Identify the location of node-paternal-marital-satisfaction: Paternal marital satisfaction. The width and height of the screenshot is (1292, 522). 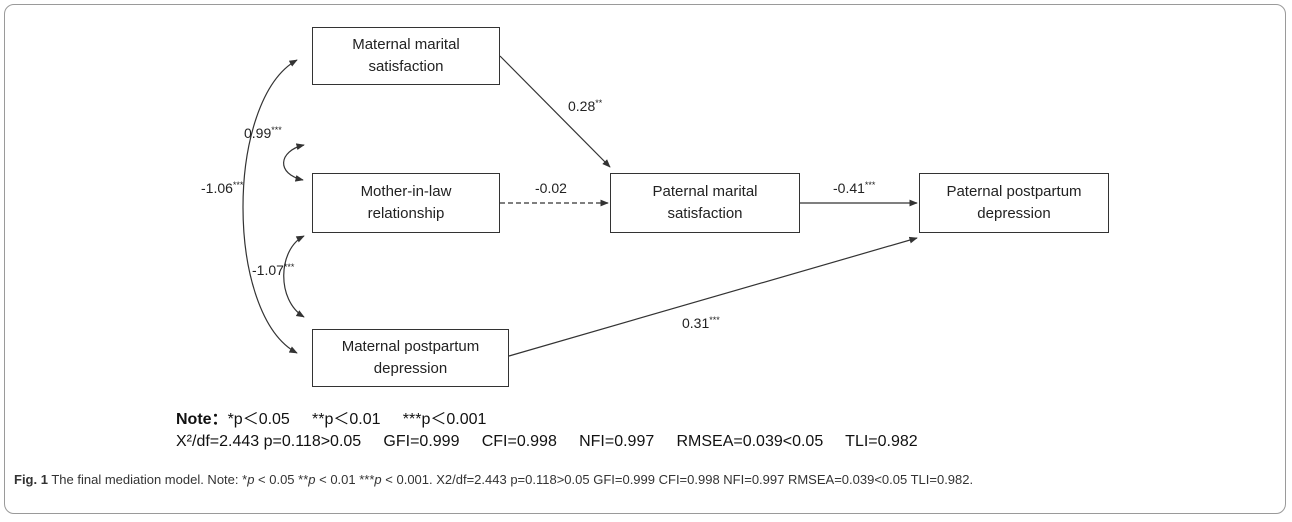
(705, 203).